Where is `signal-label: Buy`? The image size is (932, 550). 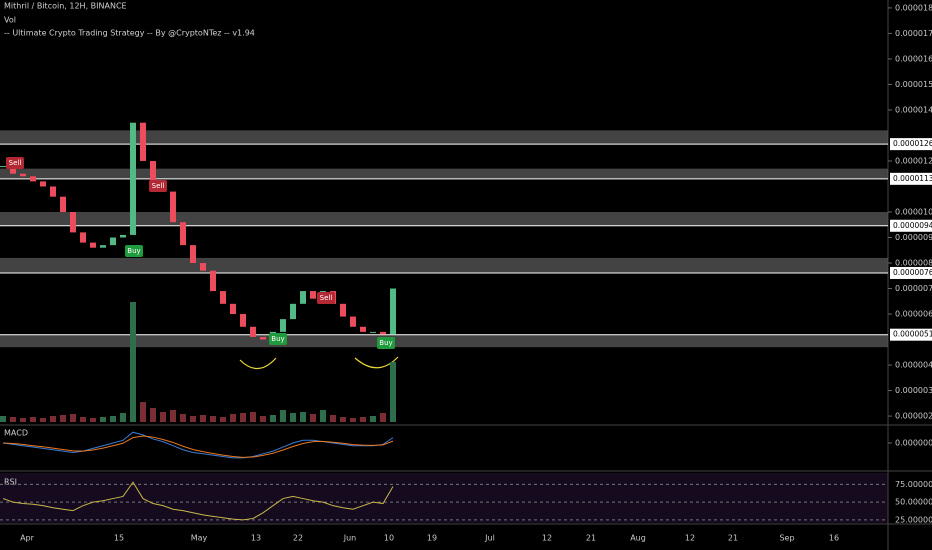 signal-label: Buy is located at coordinates (277, 339).